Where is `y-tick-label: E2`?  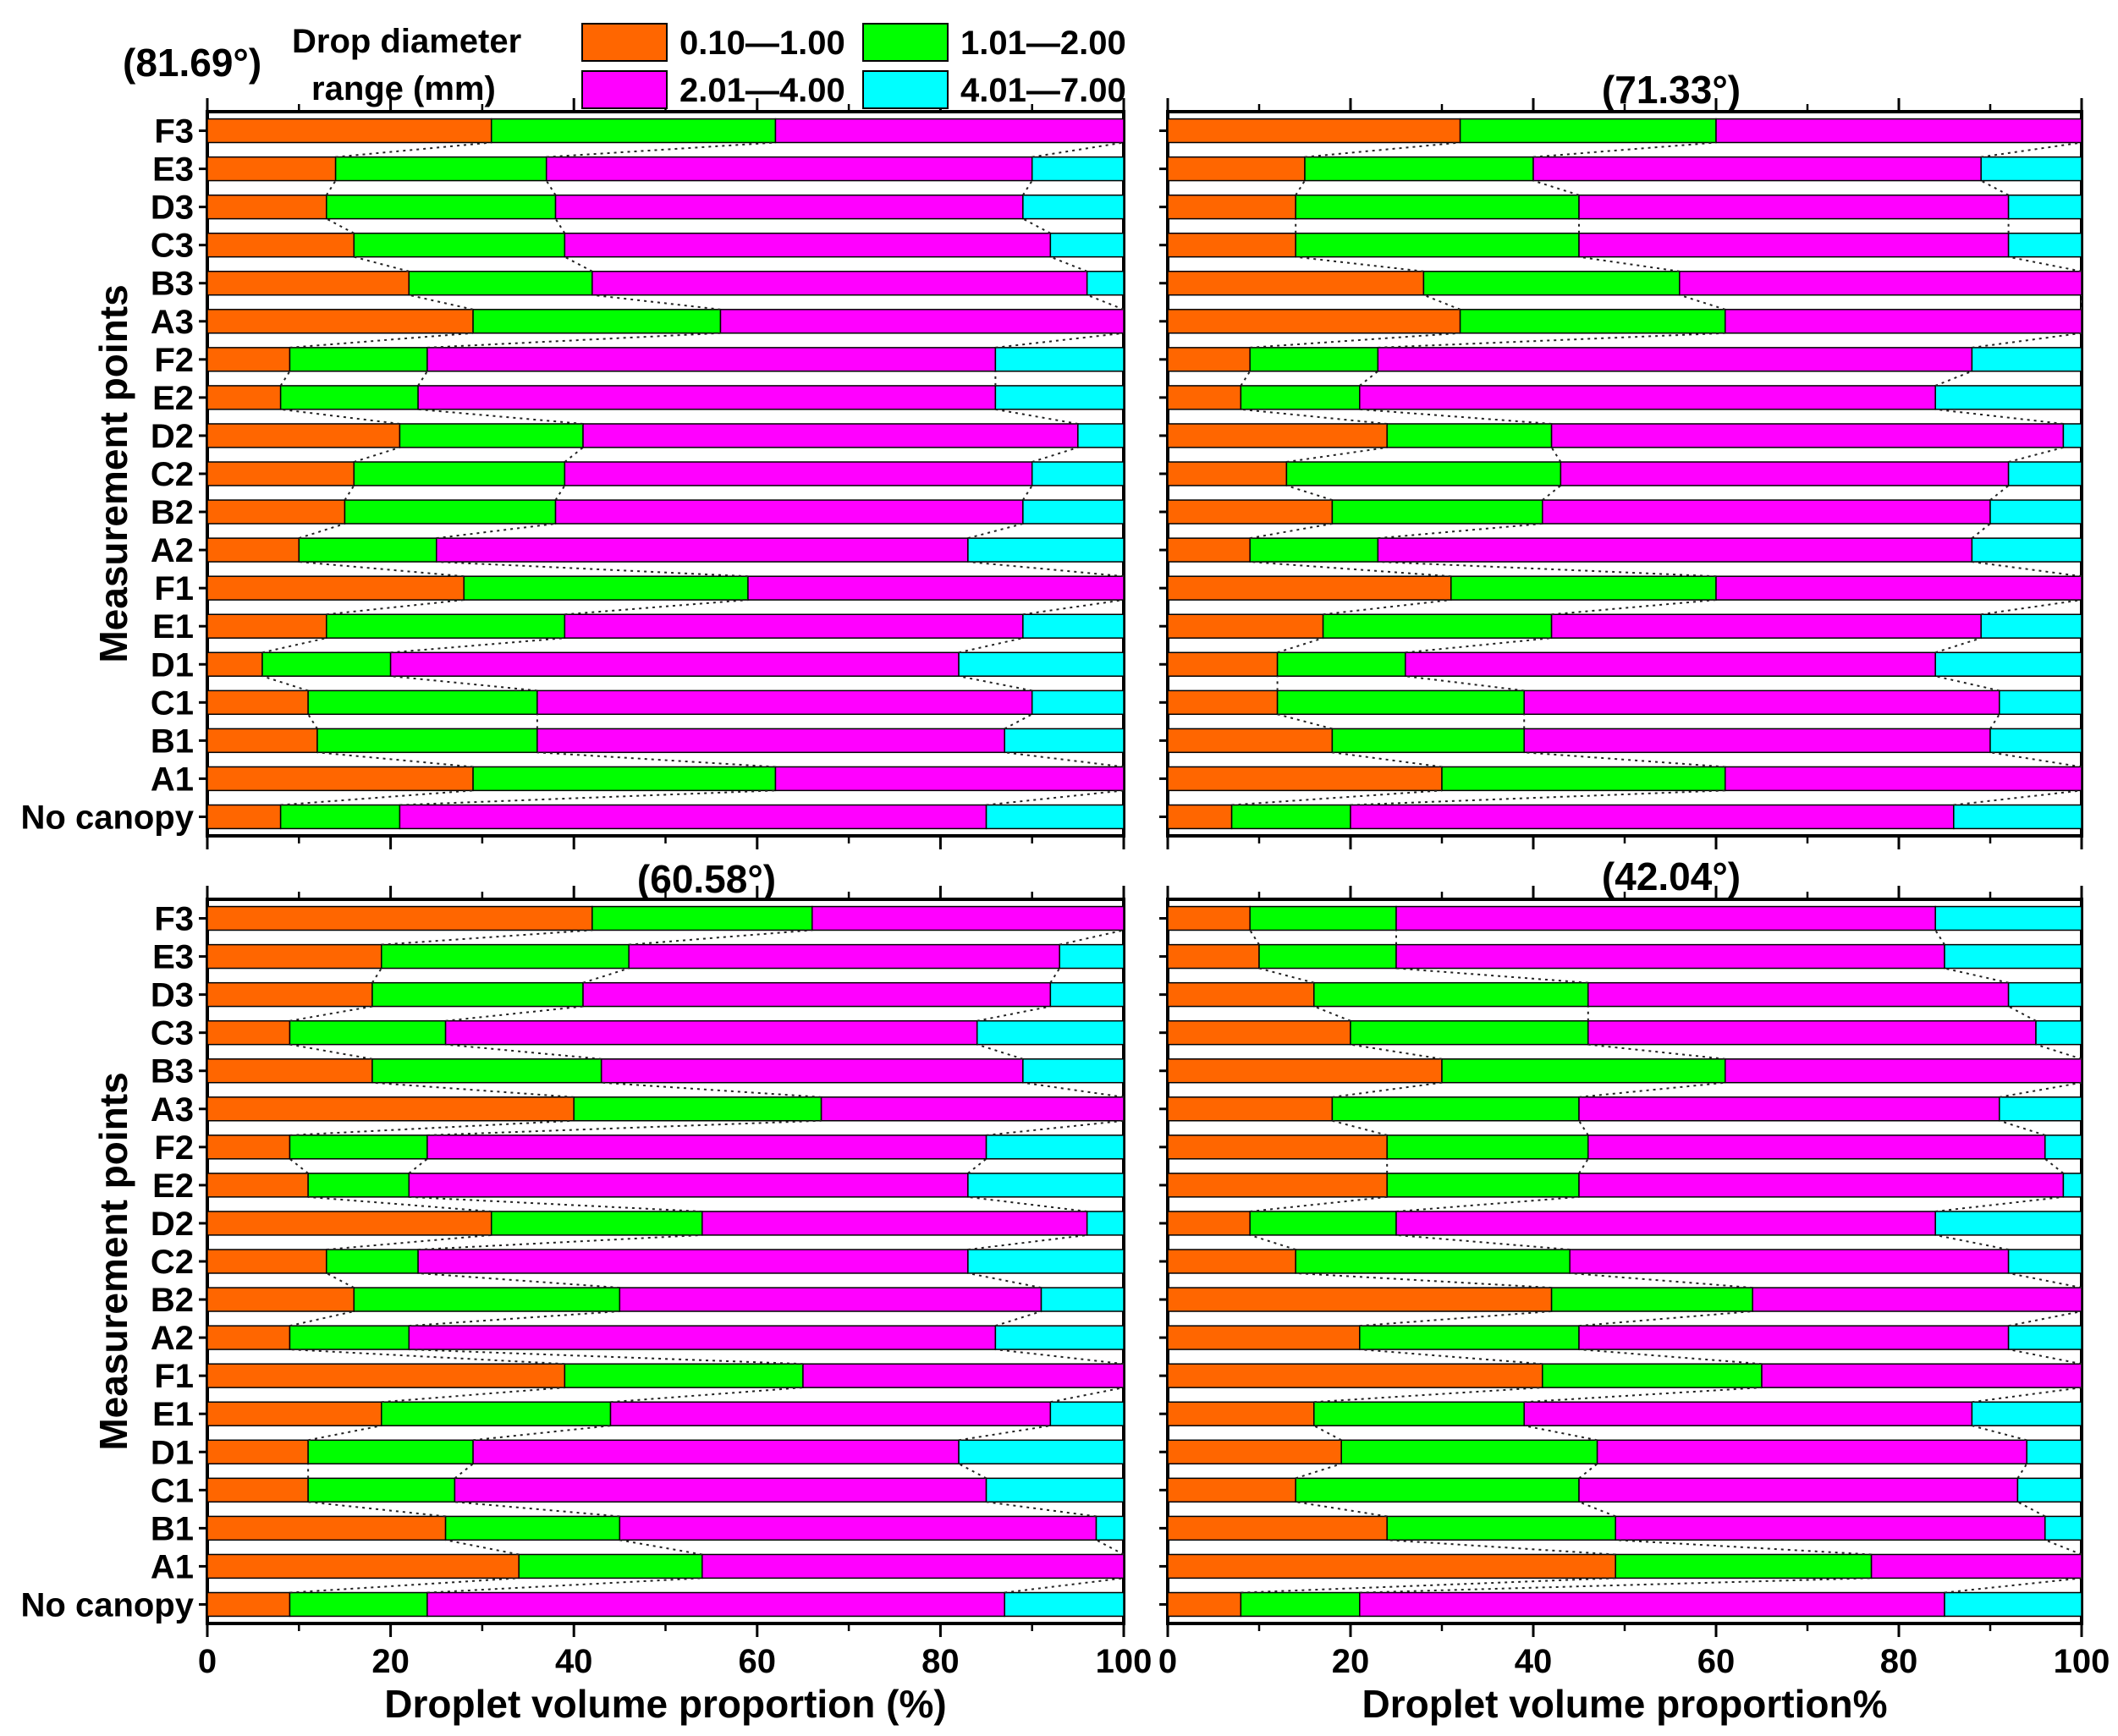
y-tick-label: E2 is located at coordinates (173, 398).